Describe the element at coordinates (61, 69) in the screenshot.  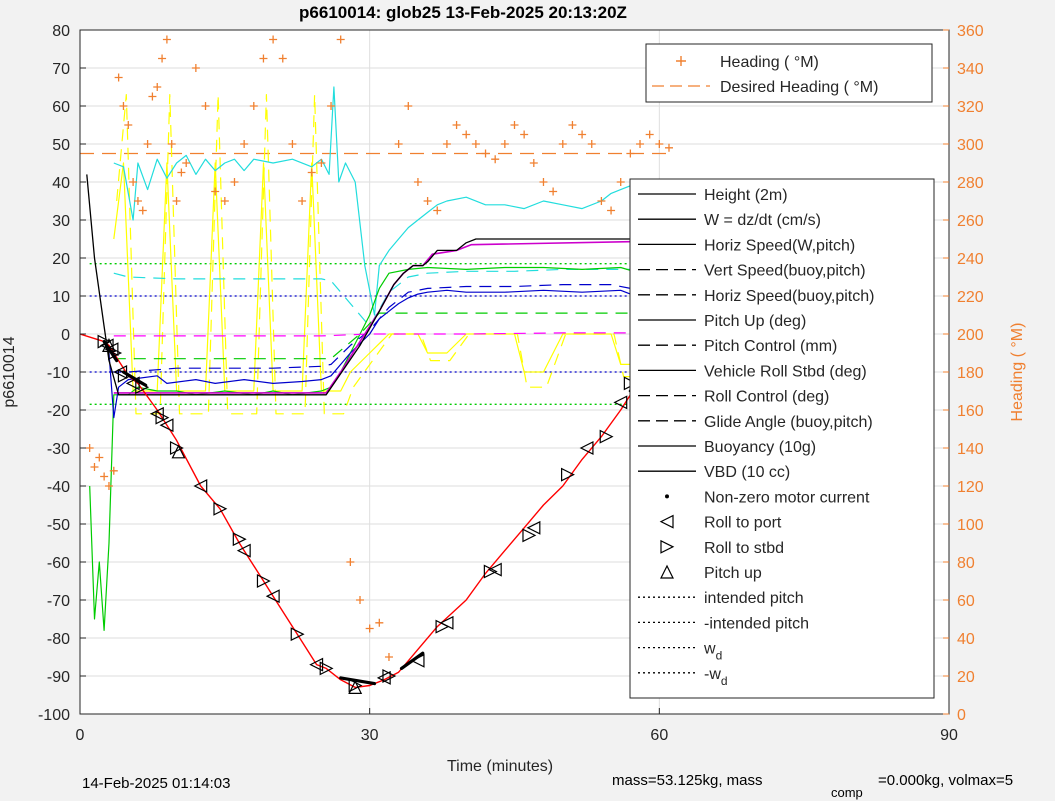
I see `y-left-tick-label: 70` at that location.